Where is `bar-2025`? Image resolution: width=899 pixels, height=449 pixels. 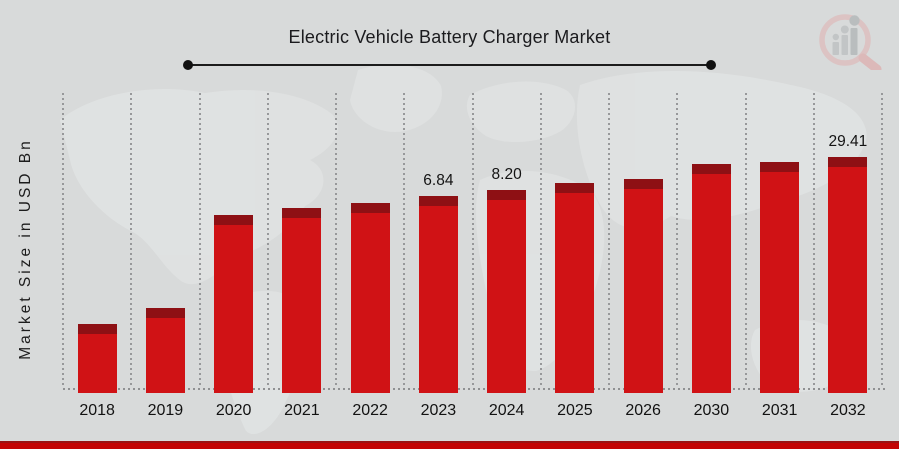 bar-2025 is located at coordinates (575, 288).